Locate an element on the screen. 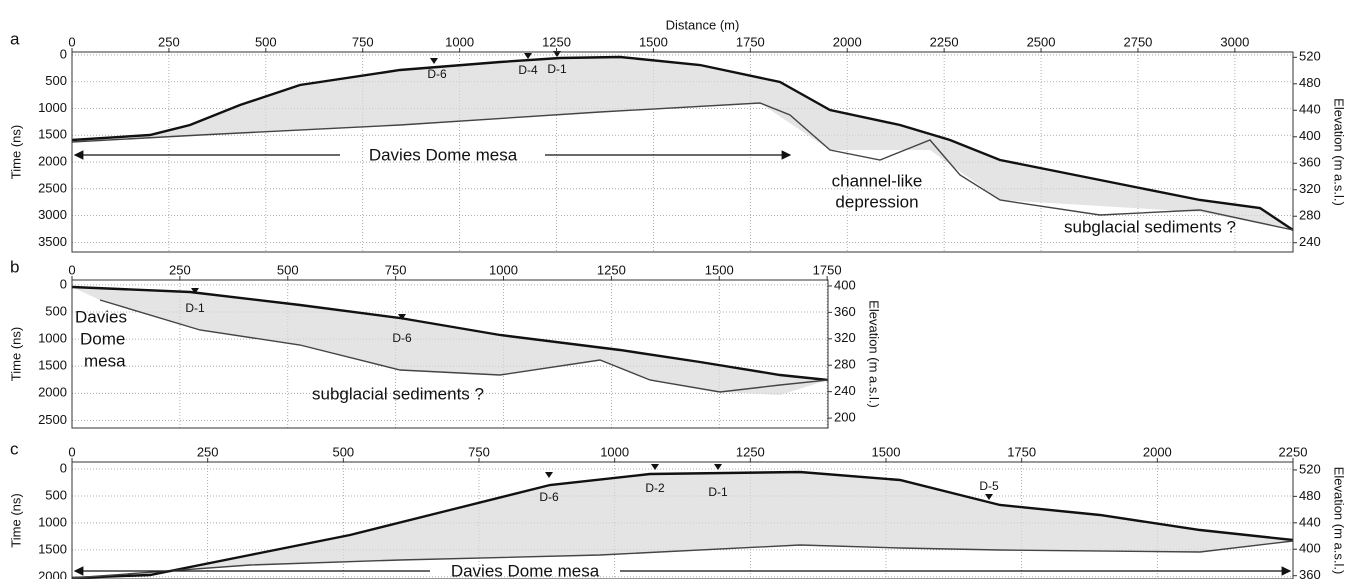  x-axis-label: Distance (m) is located at coordinates (703, 24).